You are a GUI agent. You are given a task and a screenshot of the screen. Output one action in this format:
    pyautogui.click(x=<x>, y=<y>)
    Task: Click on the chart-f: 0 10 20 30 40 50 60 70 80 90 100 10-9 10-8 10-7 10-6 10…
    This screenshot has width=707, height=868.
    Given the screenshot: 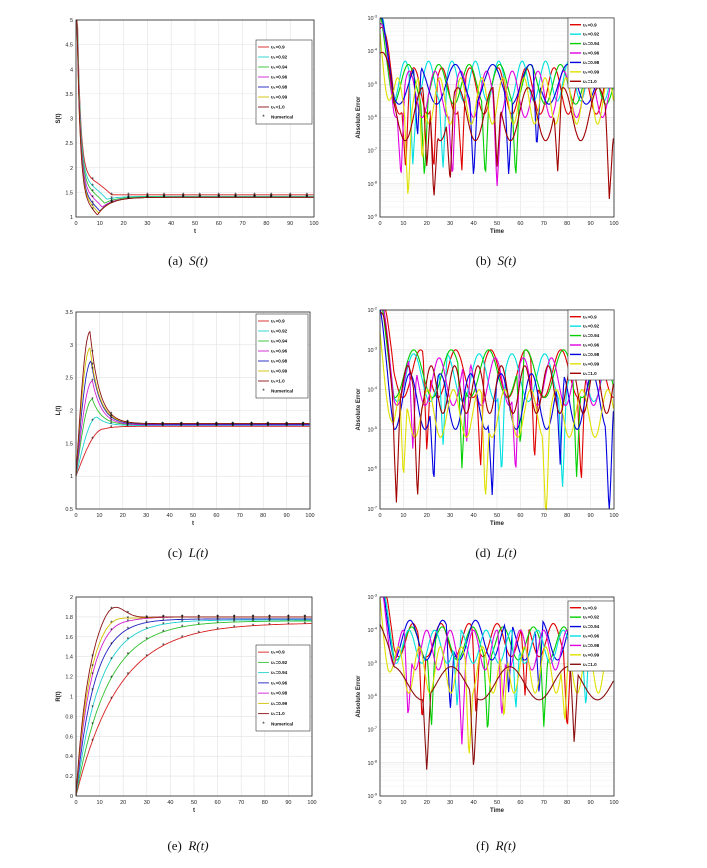 What is the action you would take?
    pyautogui.click(x=487, y=704)
    